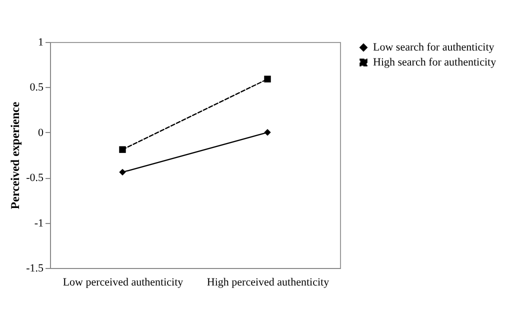 The image size is (511, 322). What do you see at coordinates (37, 88) in the screenshot?
I see `y-tick-label: 0.5` at bounding box center [37, 88].